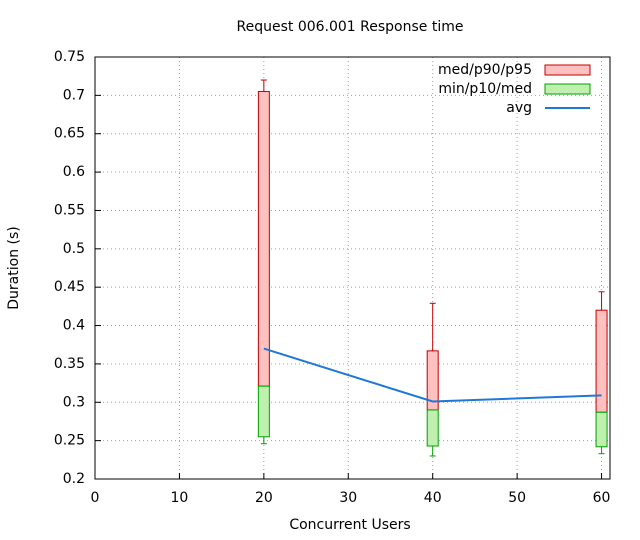  I want to click on y-tick-label: 0.55, so click(69, 210).